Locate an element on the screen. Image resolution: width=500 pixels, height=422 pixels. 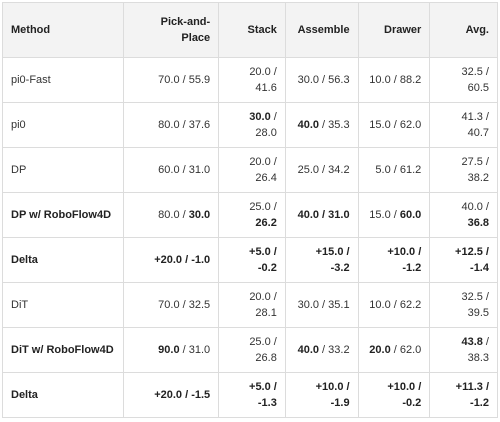
score-cell: 30.0 / 35.1 is located at coordinates (321, 305).